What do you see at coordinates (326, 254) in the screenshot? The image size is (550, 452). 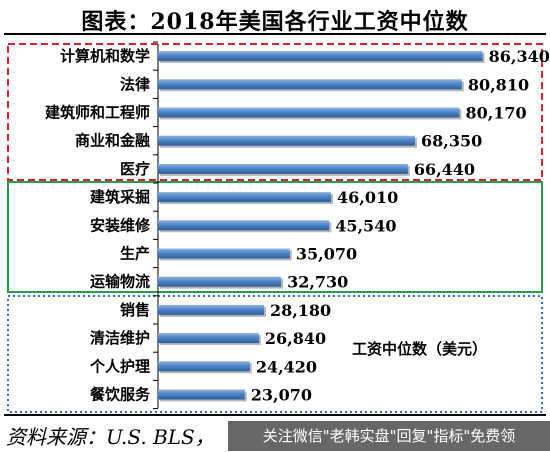 I see `value-label: 35,070` at bounding box center [326, 254].